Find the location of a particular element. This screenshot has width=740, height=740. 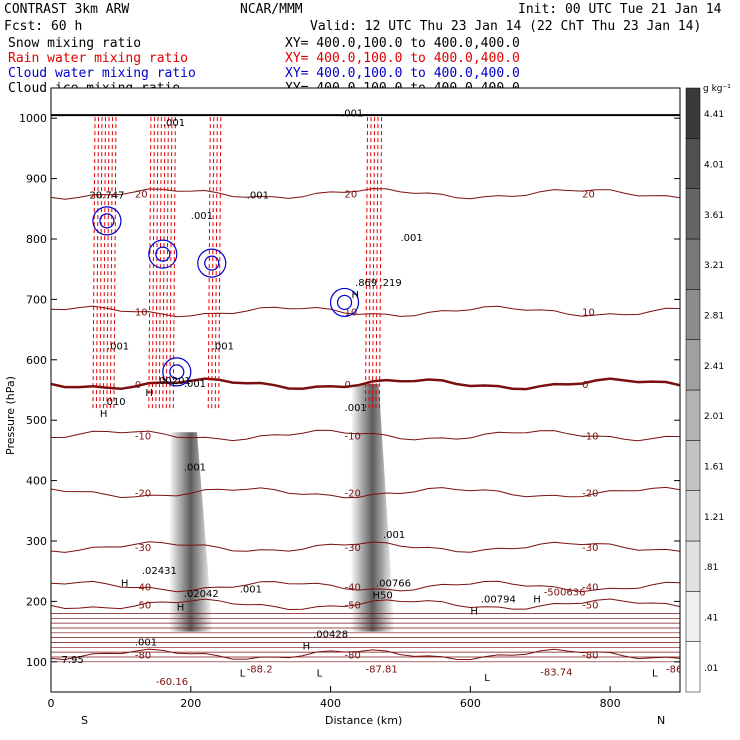

chart-annotation: -500636 is located at coordinates (565, 592).